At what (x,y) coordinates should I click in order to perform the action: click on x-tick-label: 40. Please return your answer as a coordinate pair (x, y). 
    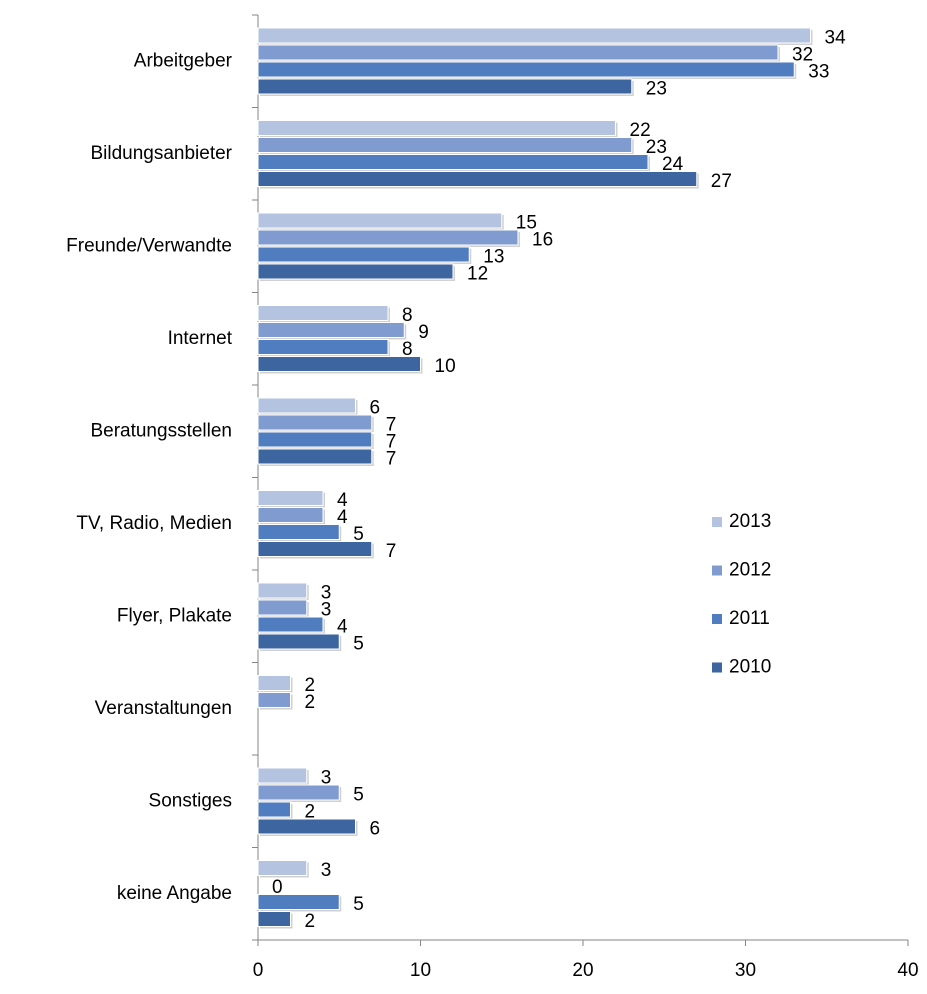
    Looking at the image, I should click on (907, 970).